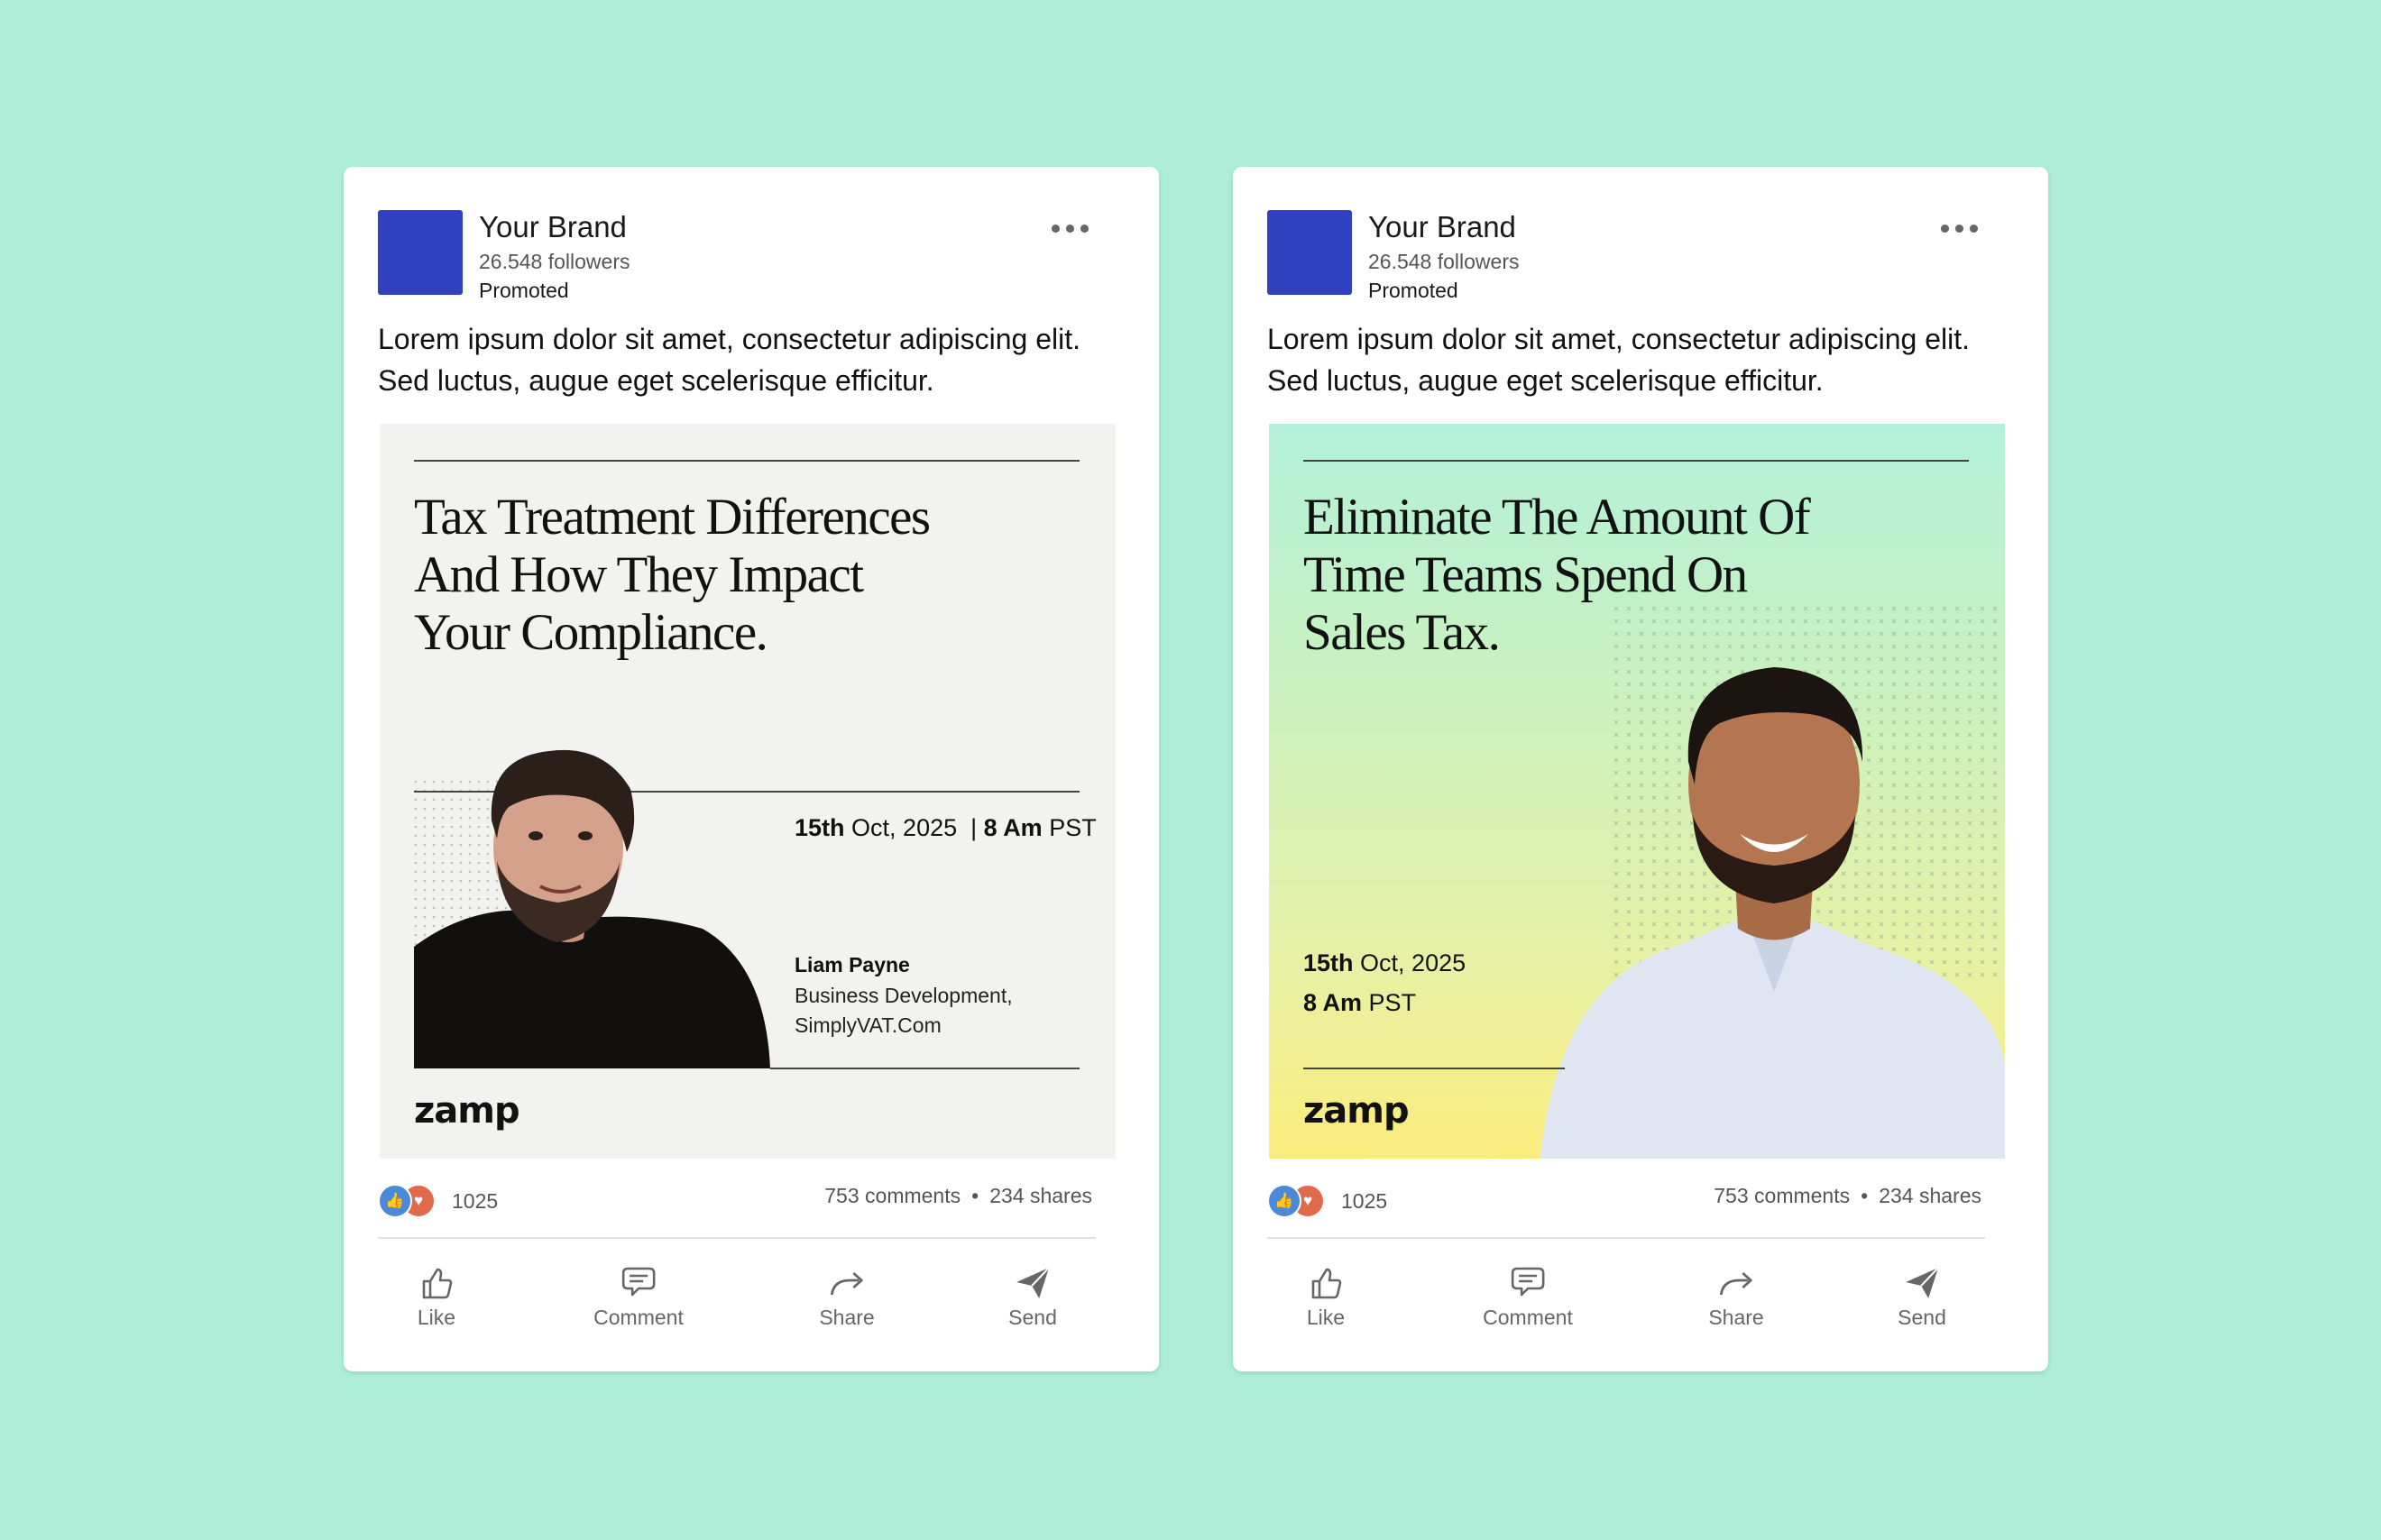 This screenshot has height=1540, width=2381. I want to click on speaker-name: Liam Payne, so click(852, 964).